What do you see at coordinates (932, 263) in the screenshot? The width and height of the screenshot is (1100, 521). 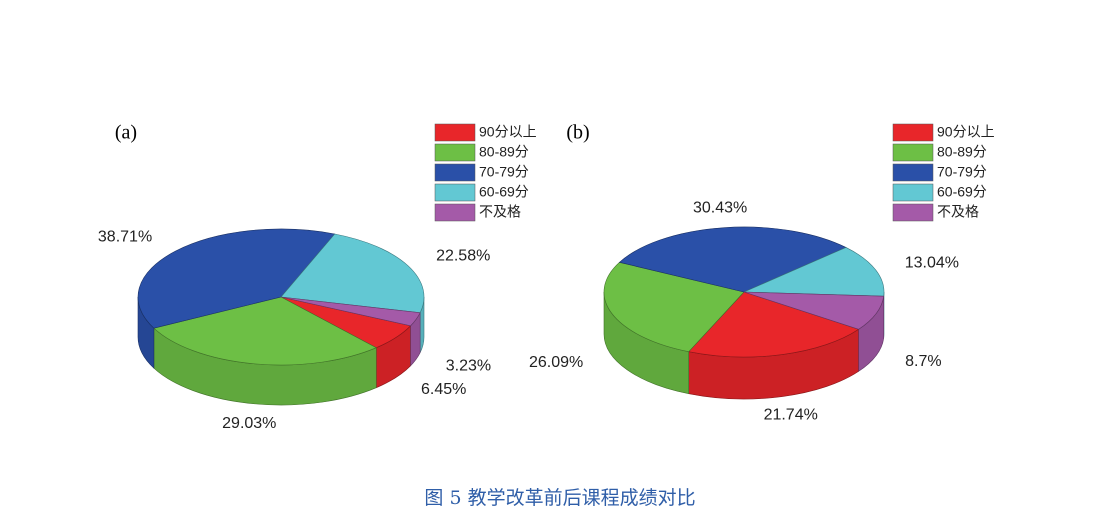 I see `value-label: 13.04%` at bounding box center [932, 263].